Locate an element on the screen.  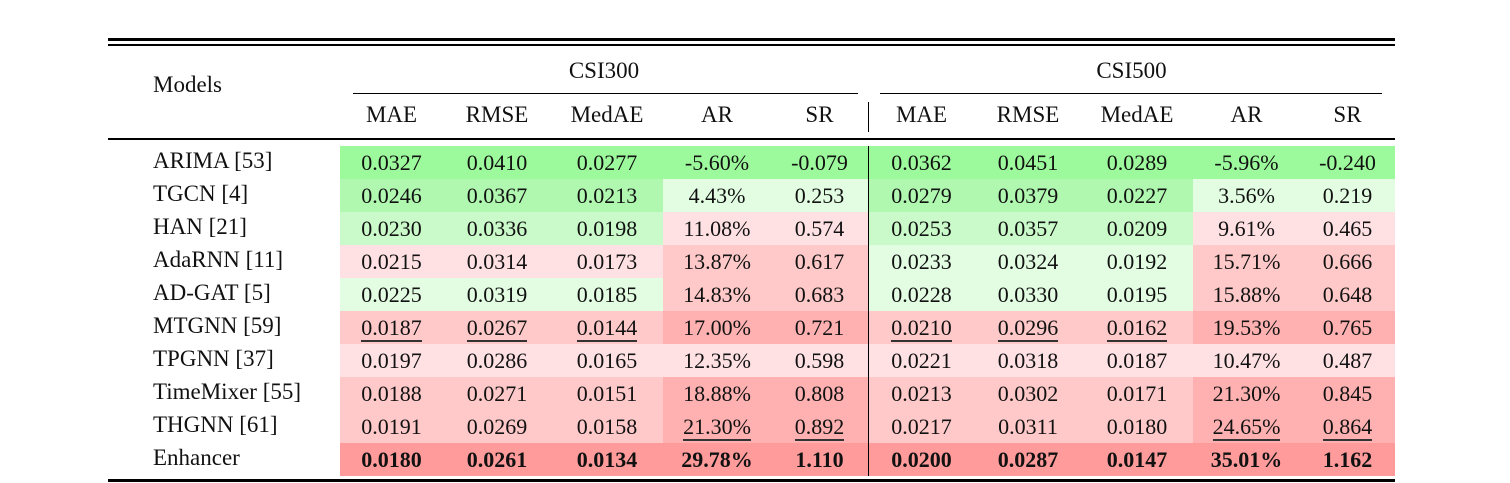
cell-value: 0.0279 is located at coordinates (921, 195).